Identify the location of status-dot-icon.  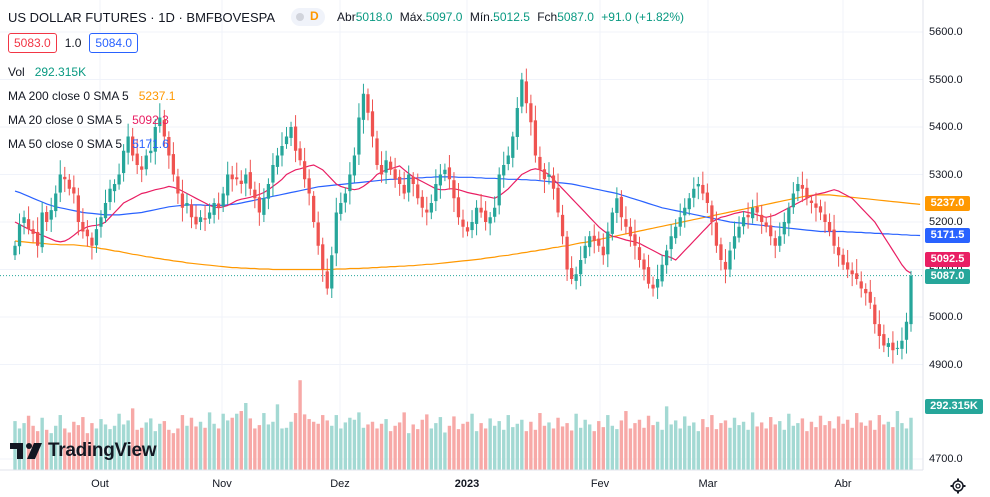
(300, 17).